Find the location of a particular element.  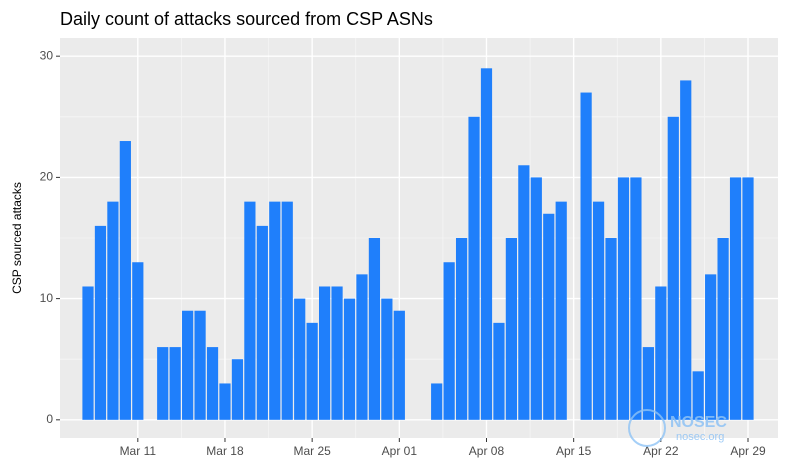

x-tick-label: Apr 15 is located at coordinates (574, 451).